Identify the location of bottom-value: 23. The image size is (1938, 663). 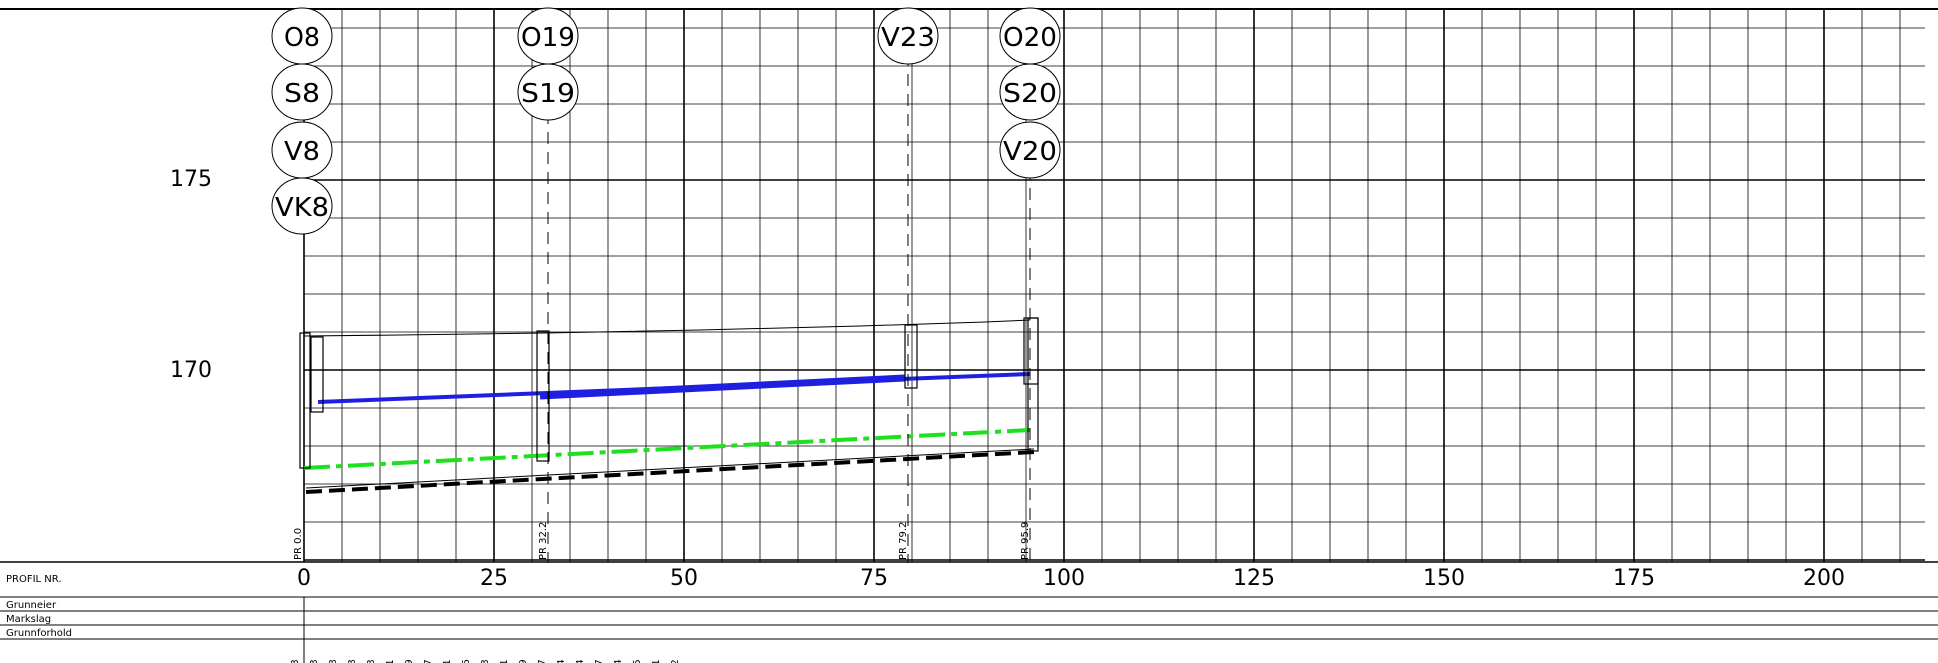
(295, 661).